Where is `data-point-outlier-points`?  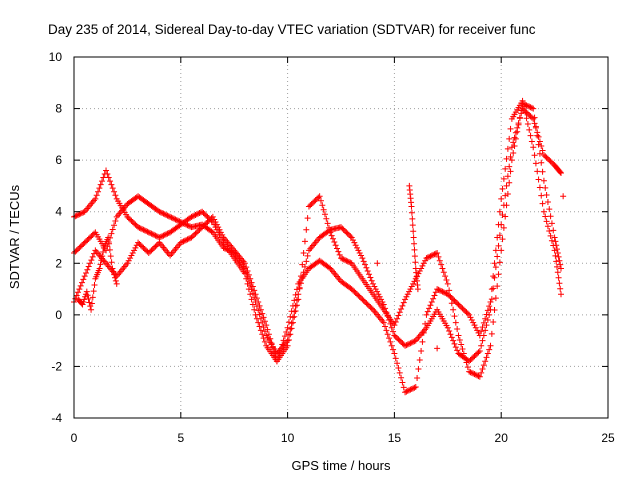 data-point-outlier-points is located at coordinates (377, 263).